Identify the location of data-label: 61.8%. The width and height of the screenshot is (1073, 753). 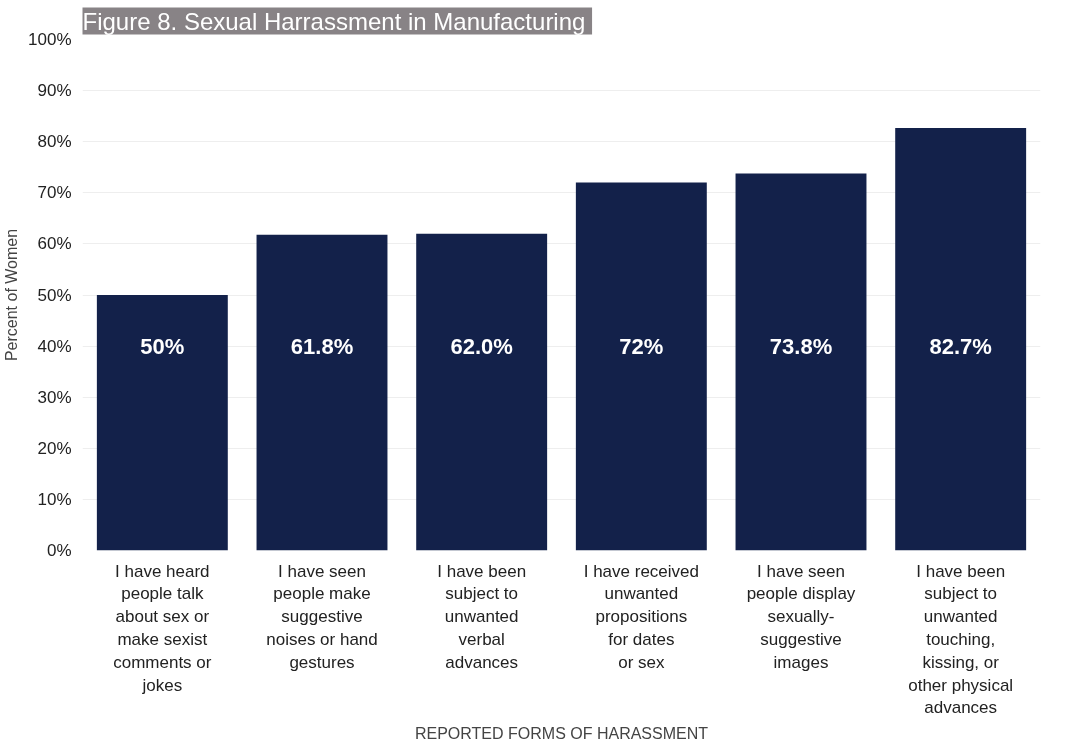
(322, 346).